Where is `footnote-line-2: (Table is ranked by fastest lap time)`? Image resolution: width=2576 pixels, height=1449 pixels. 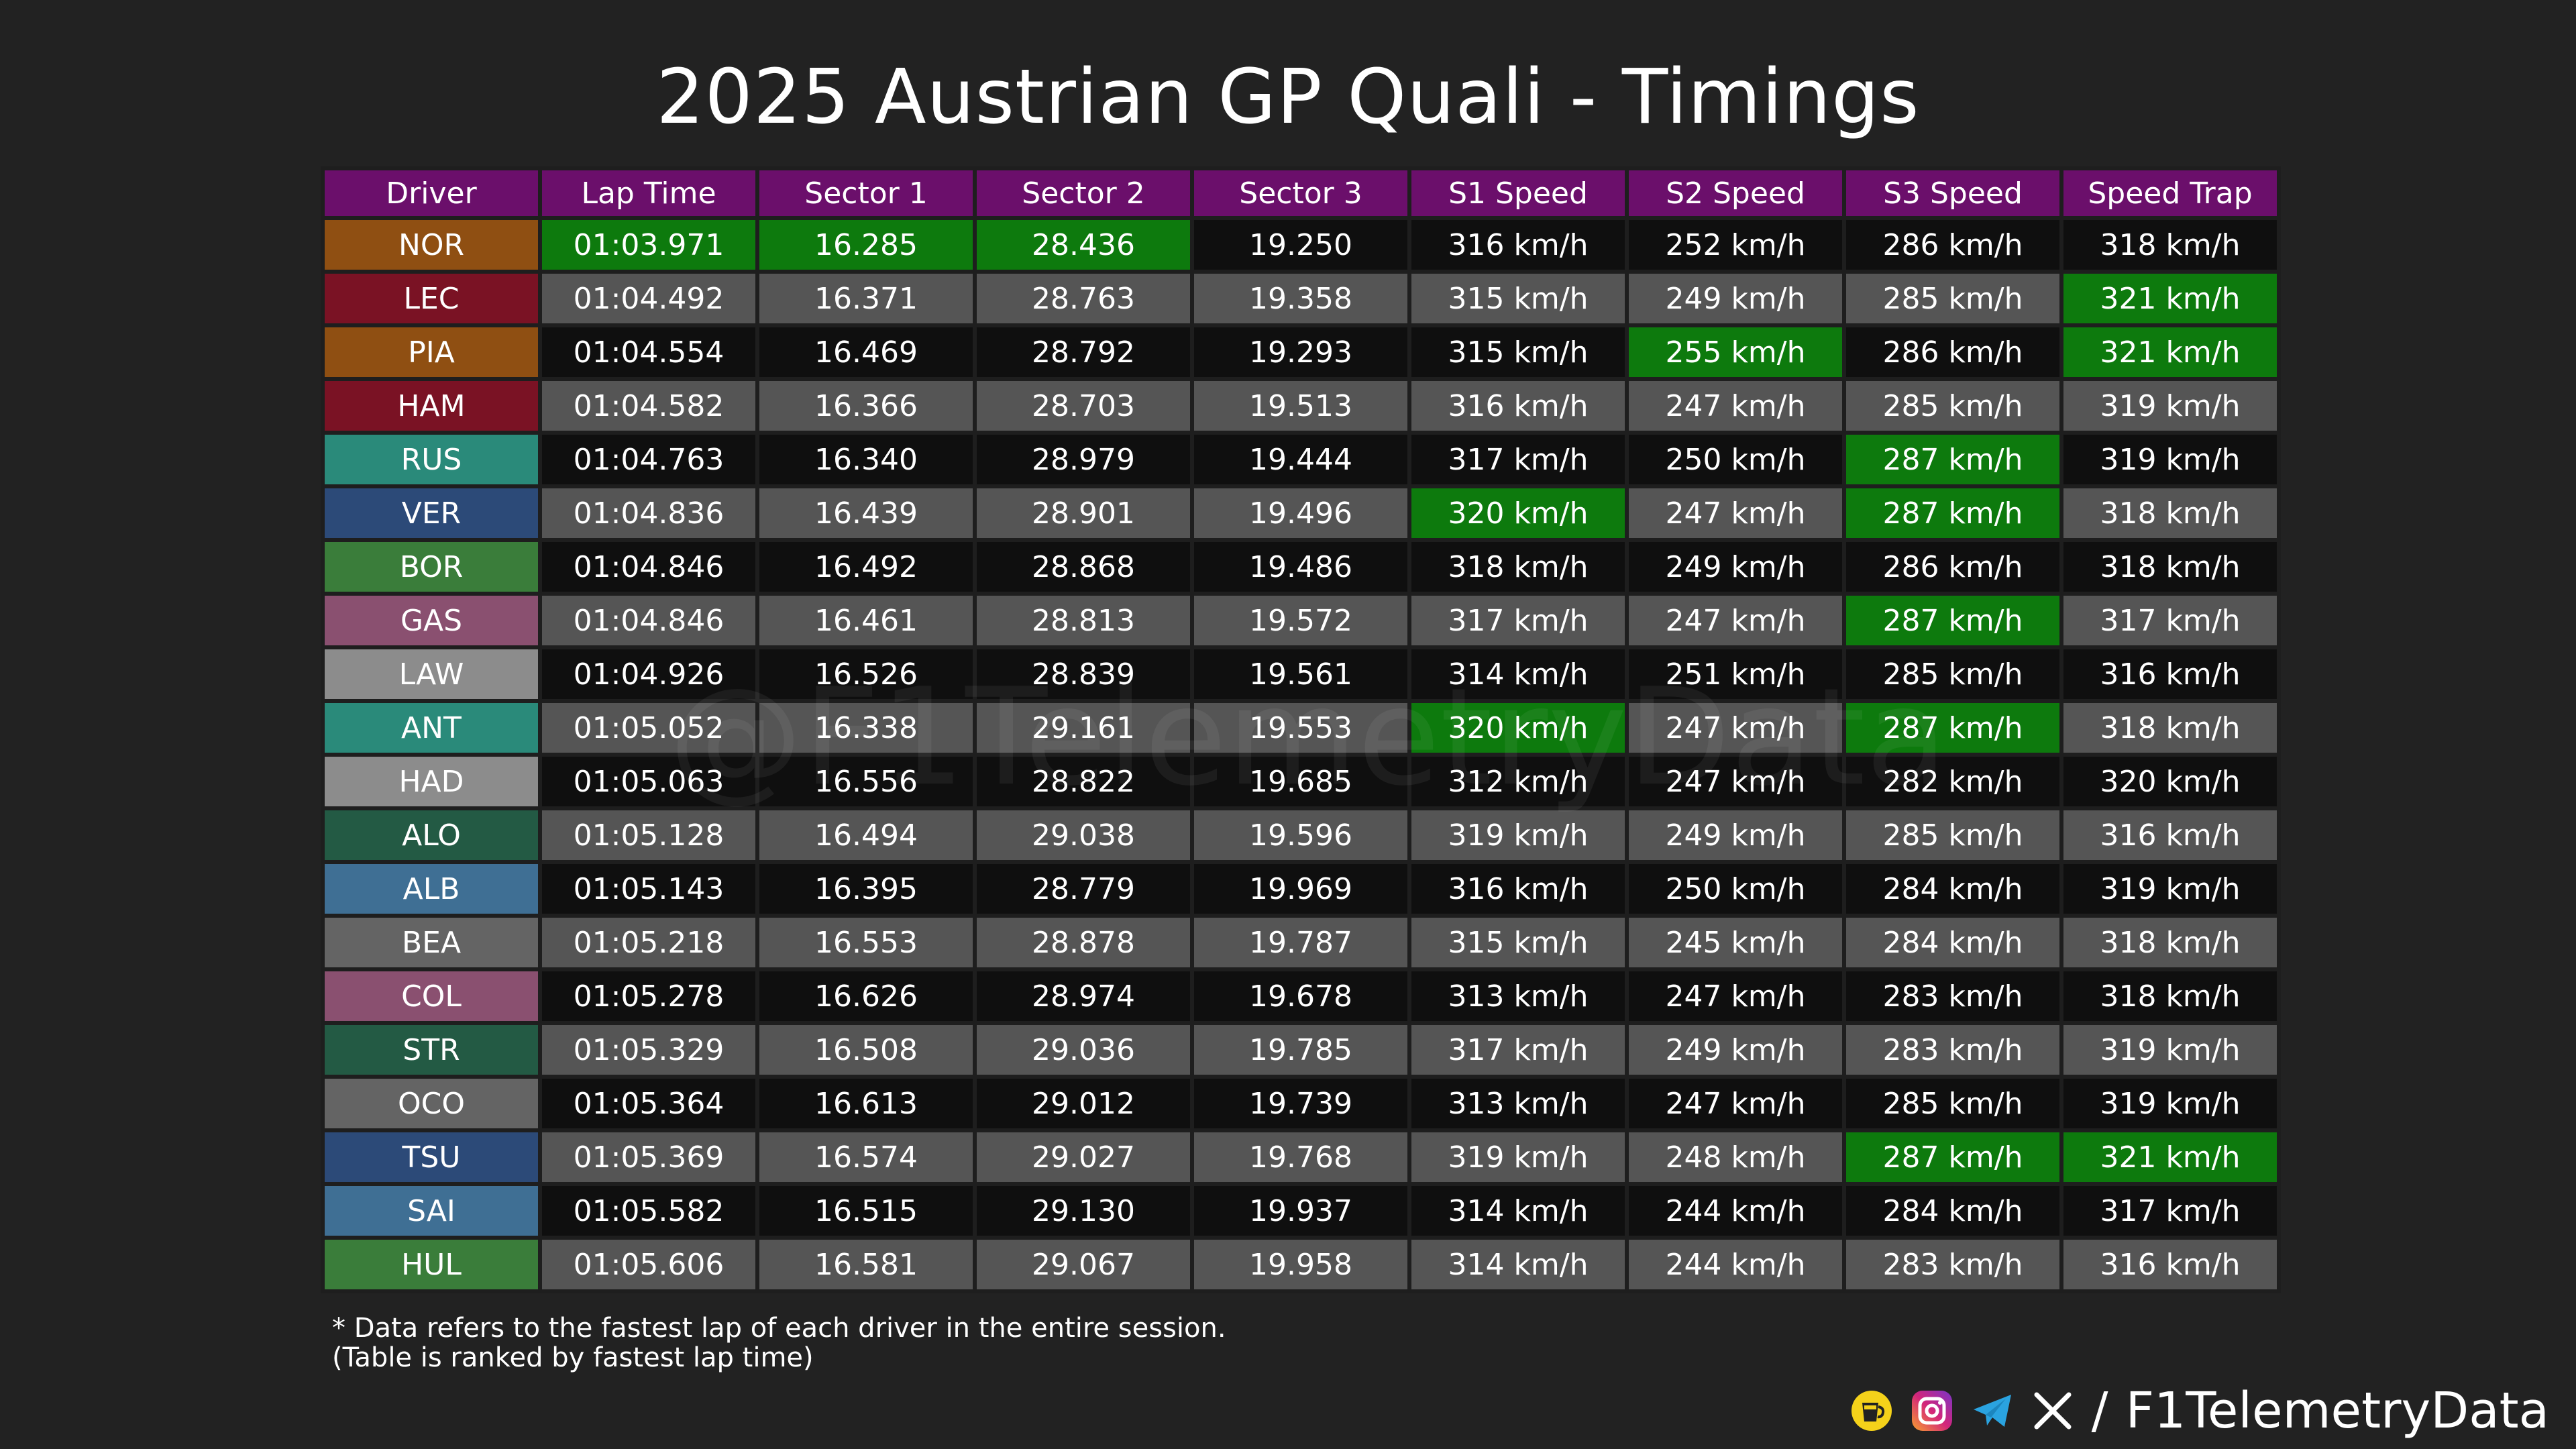
footnote-line-2: (Table is ranked by fastest lap time) is located at coordinates (573, 1357).